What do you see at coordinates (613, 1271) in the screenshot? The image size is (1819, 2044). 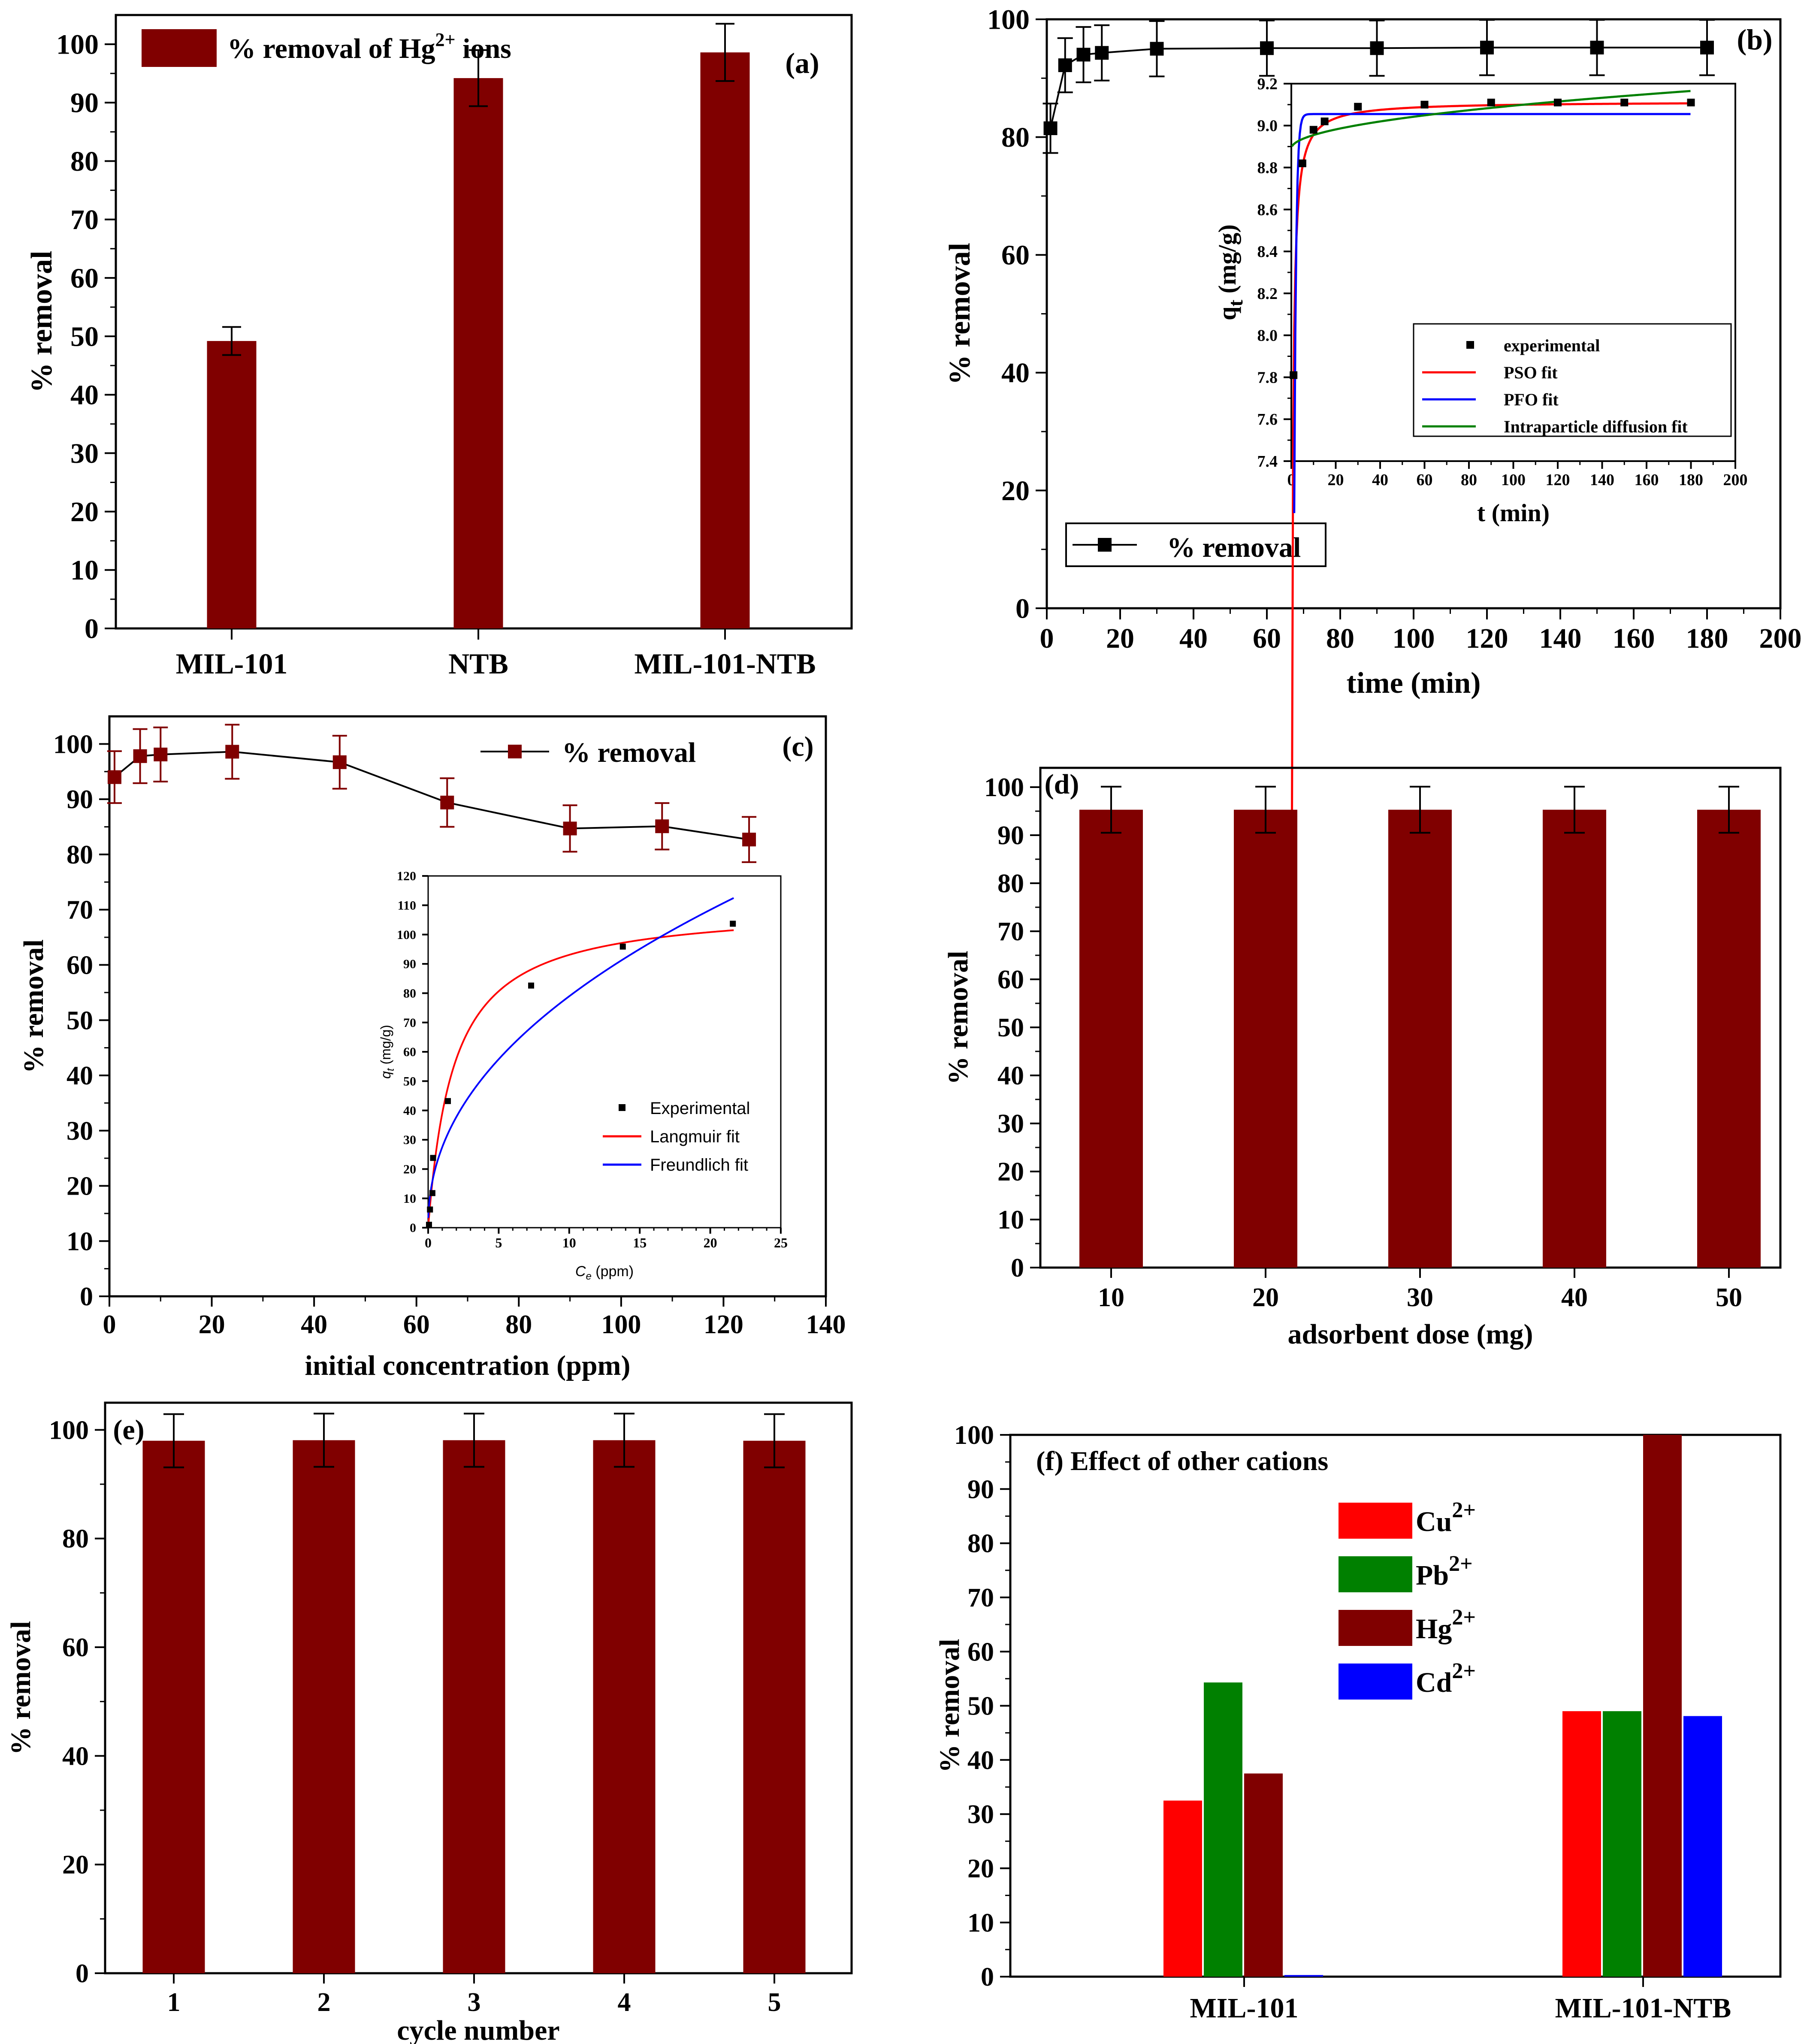 I see `label-part: (ppm)` at bounding box center [613, 1271].